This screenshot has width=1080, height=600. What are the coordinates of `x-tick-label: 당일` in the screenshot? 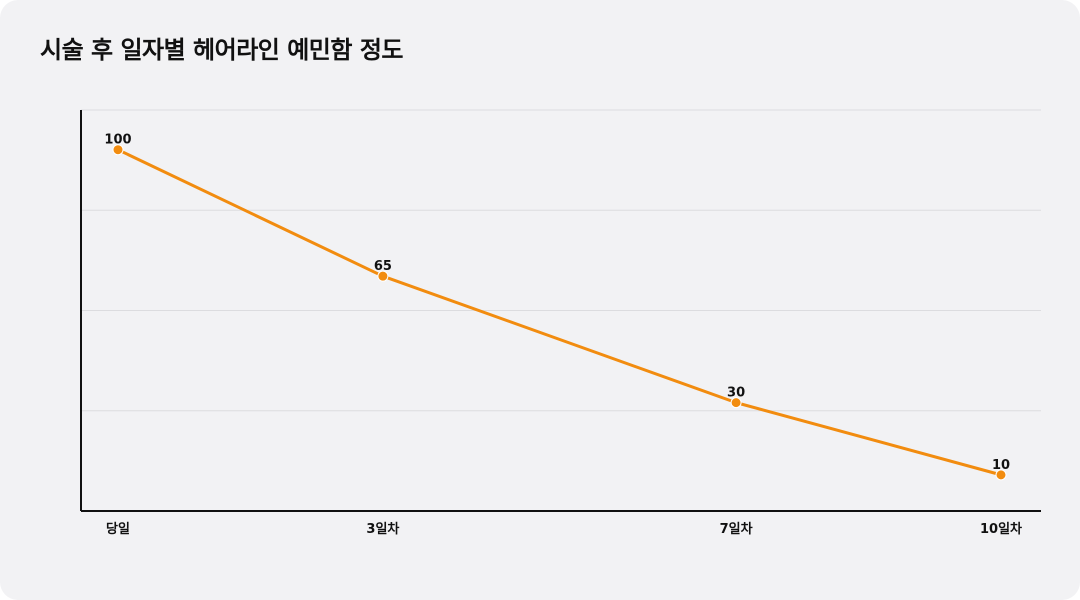 It's located at (118, 529).